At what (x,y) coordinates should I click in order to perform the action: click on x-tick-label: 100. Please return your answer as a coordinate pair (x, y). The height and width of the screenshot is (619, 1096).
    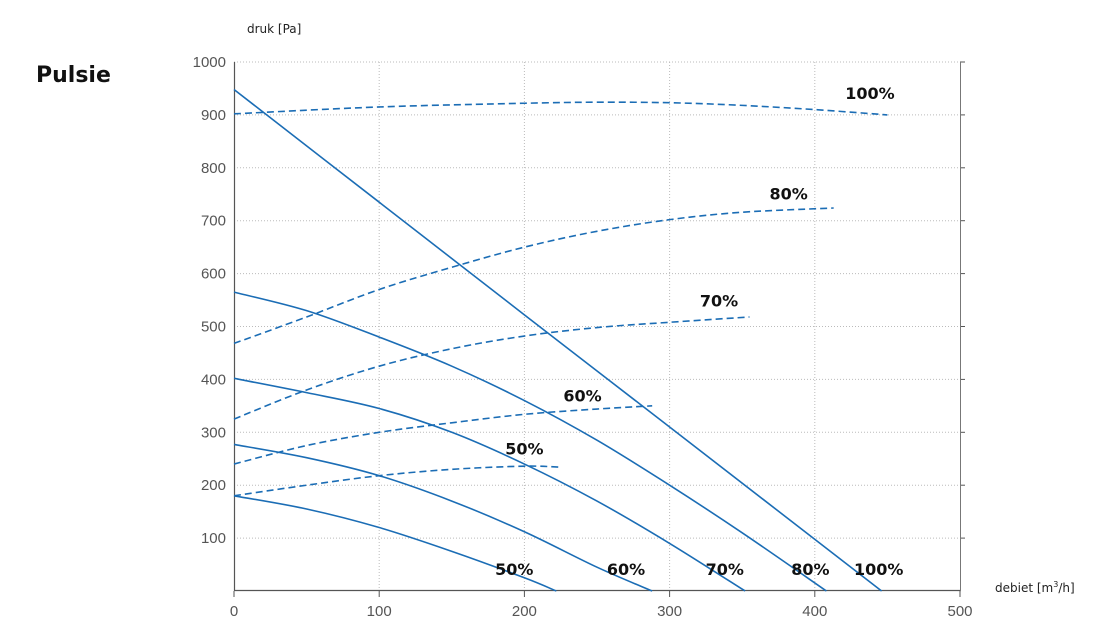
    Looking at the image, I should click on (379, 611).